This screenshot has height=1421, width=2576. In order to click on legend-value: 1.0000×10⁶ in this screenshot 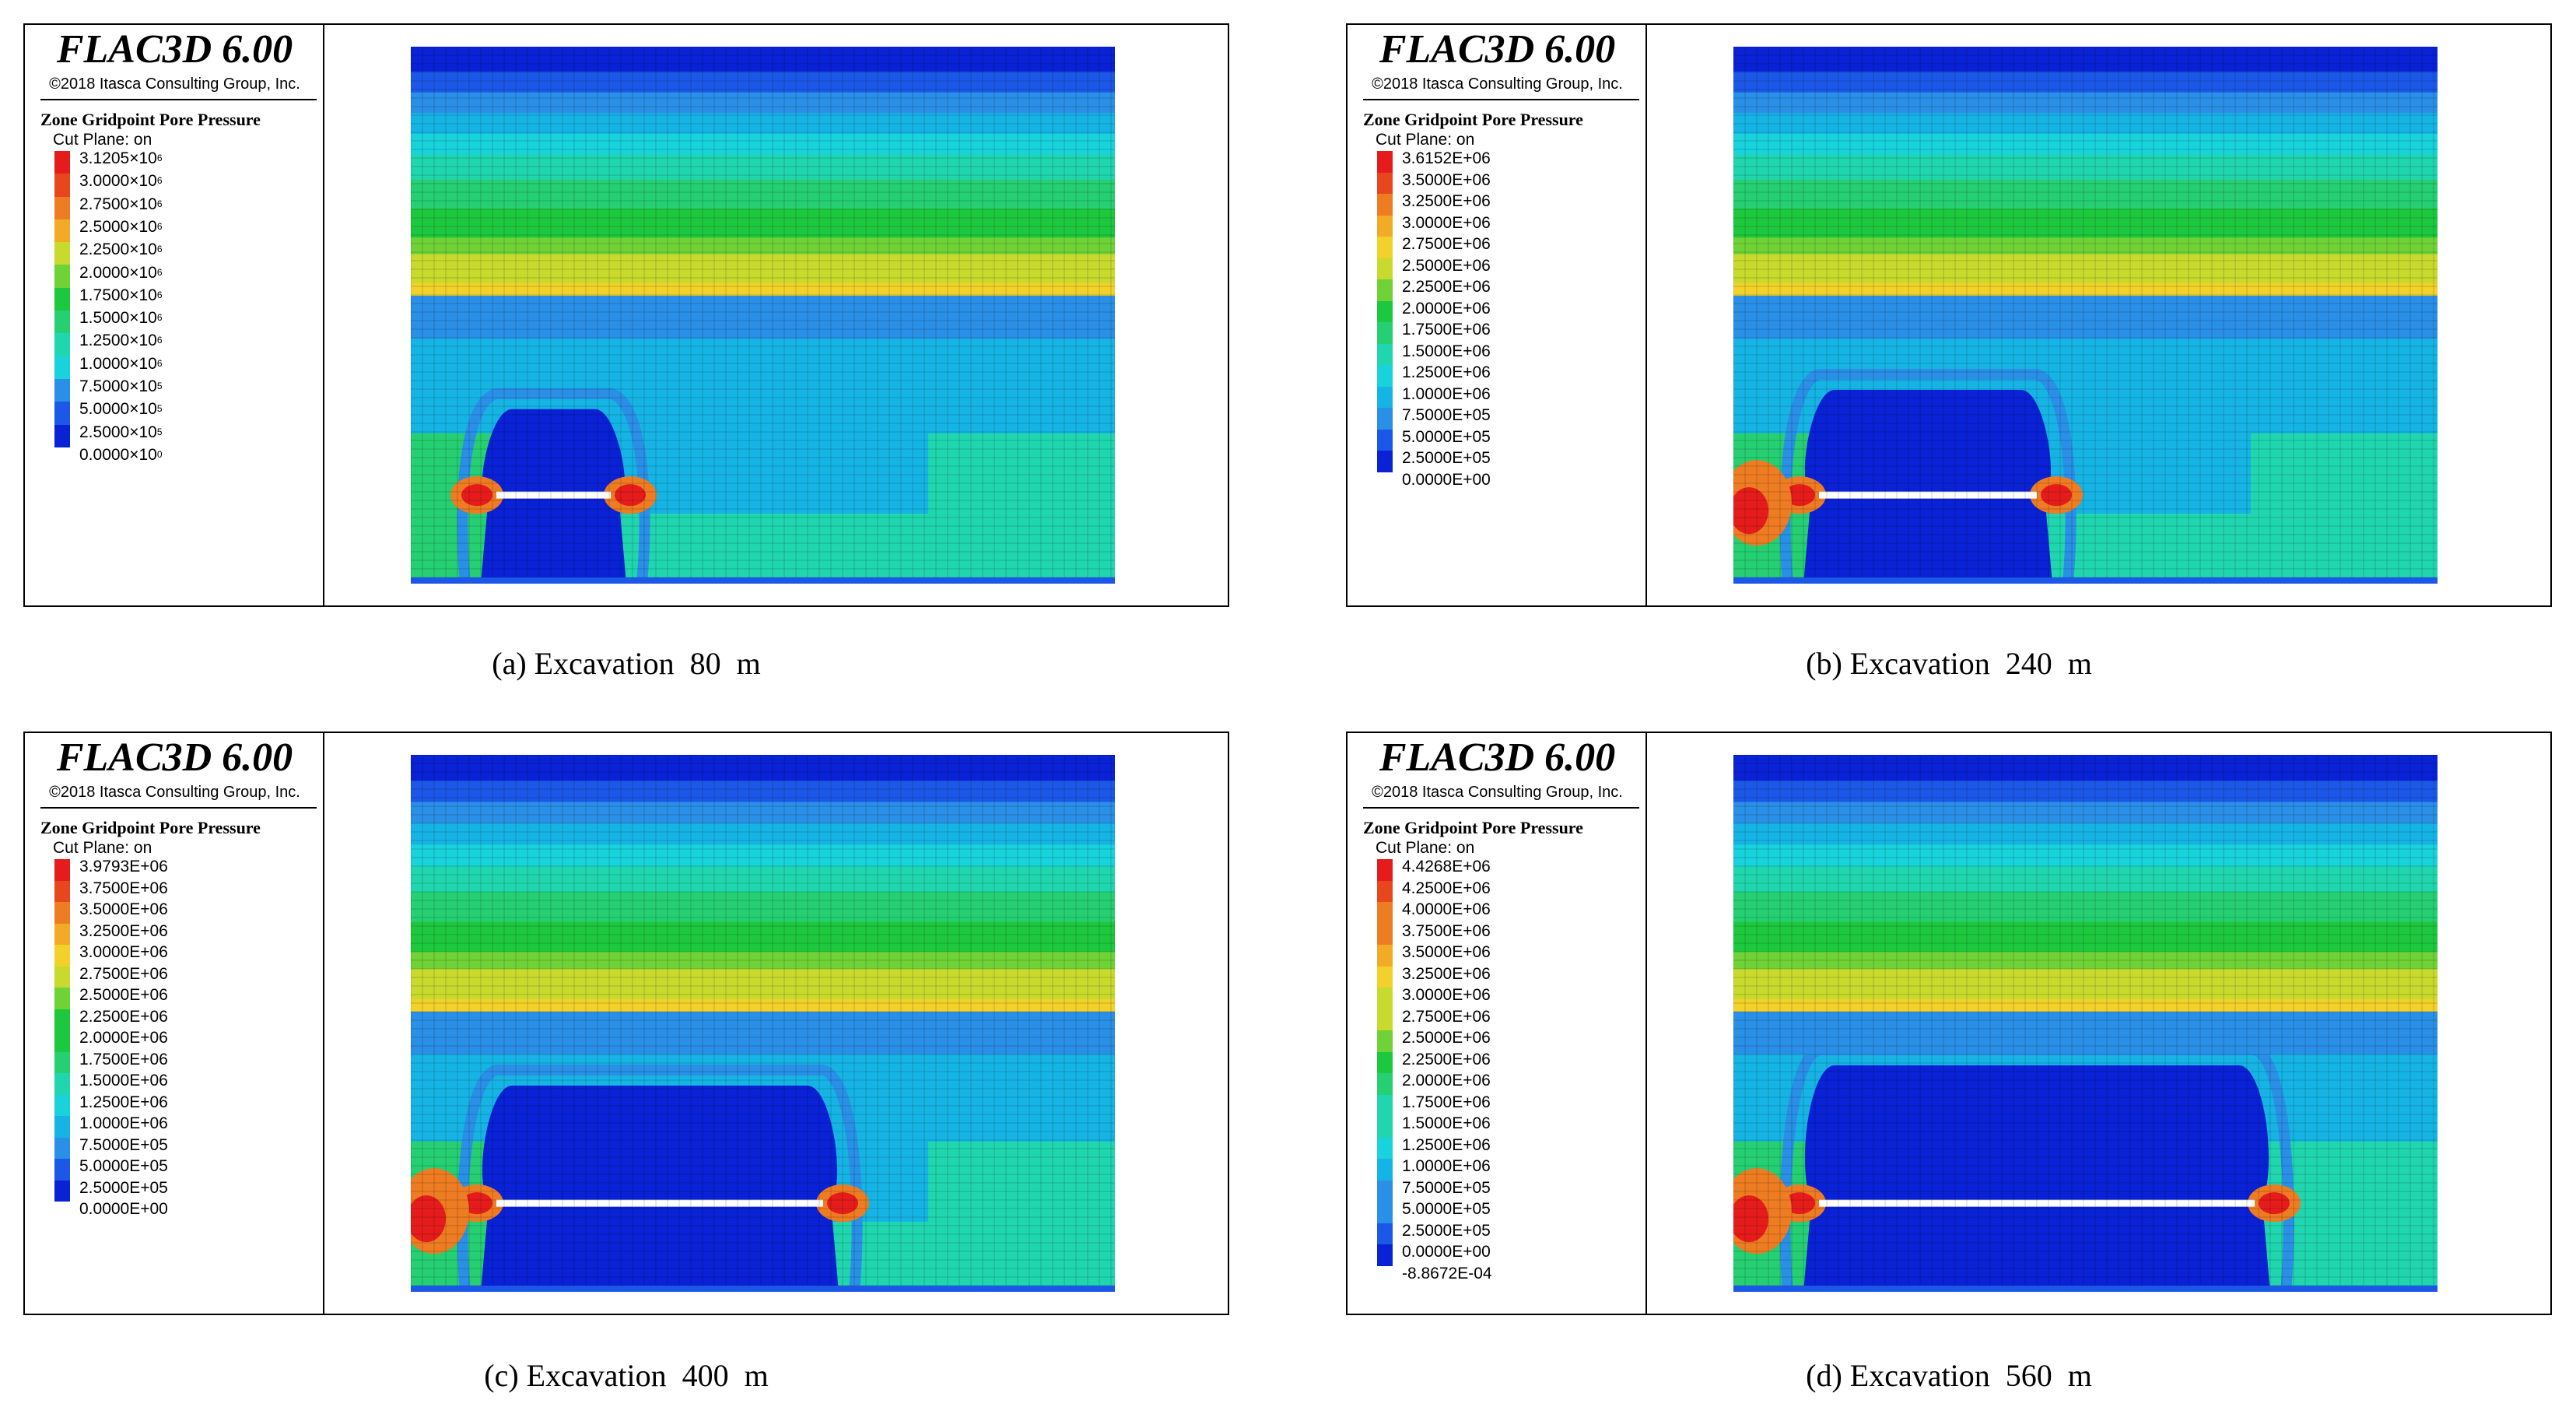, I will do `click(121, 365)`.